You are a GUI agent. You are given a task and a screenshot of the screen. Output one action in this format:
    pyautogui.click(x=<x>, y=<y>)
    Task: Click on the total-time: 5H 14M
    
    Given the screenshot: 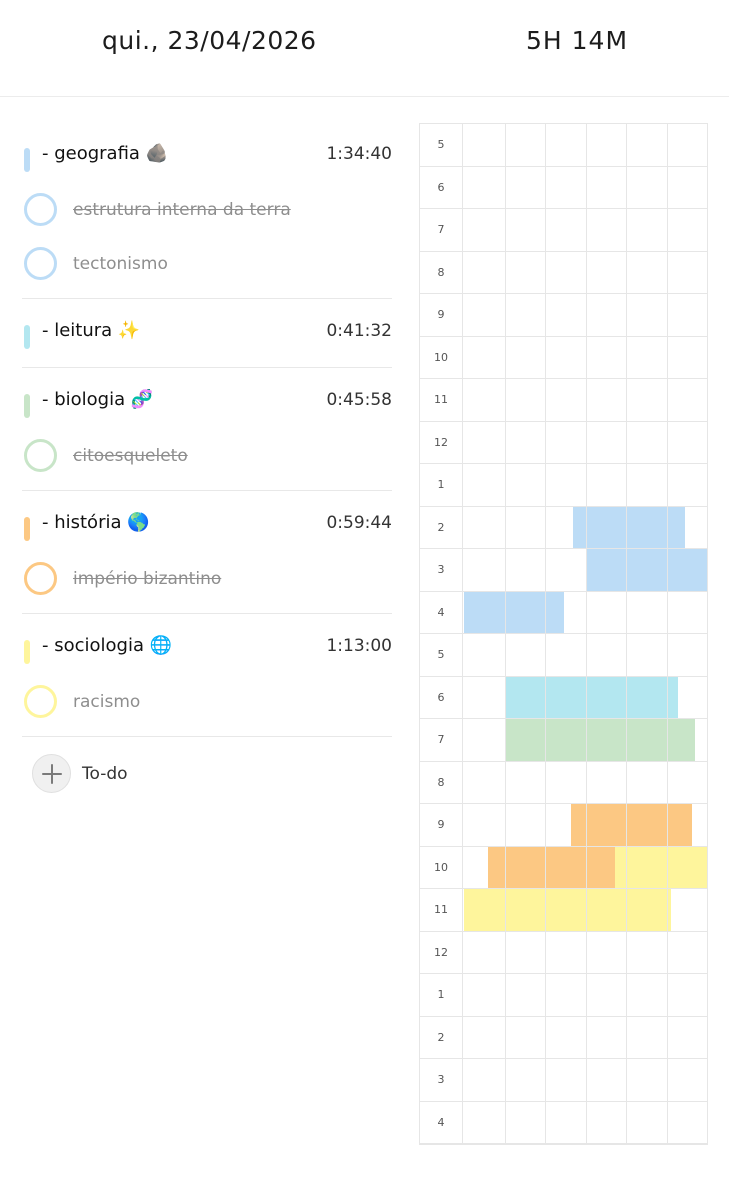 What is the action you would take?
    pyautogui.click(x=577, y=40)
    